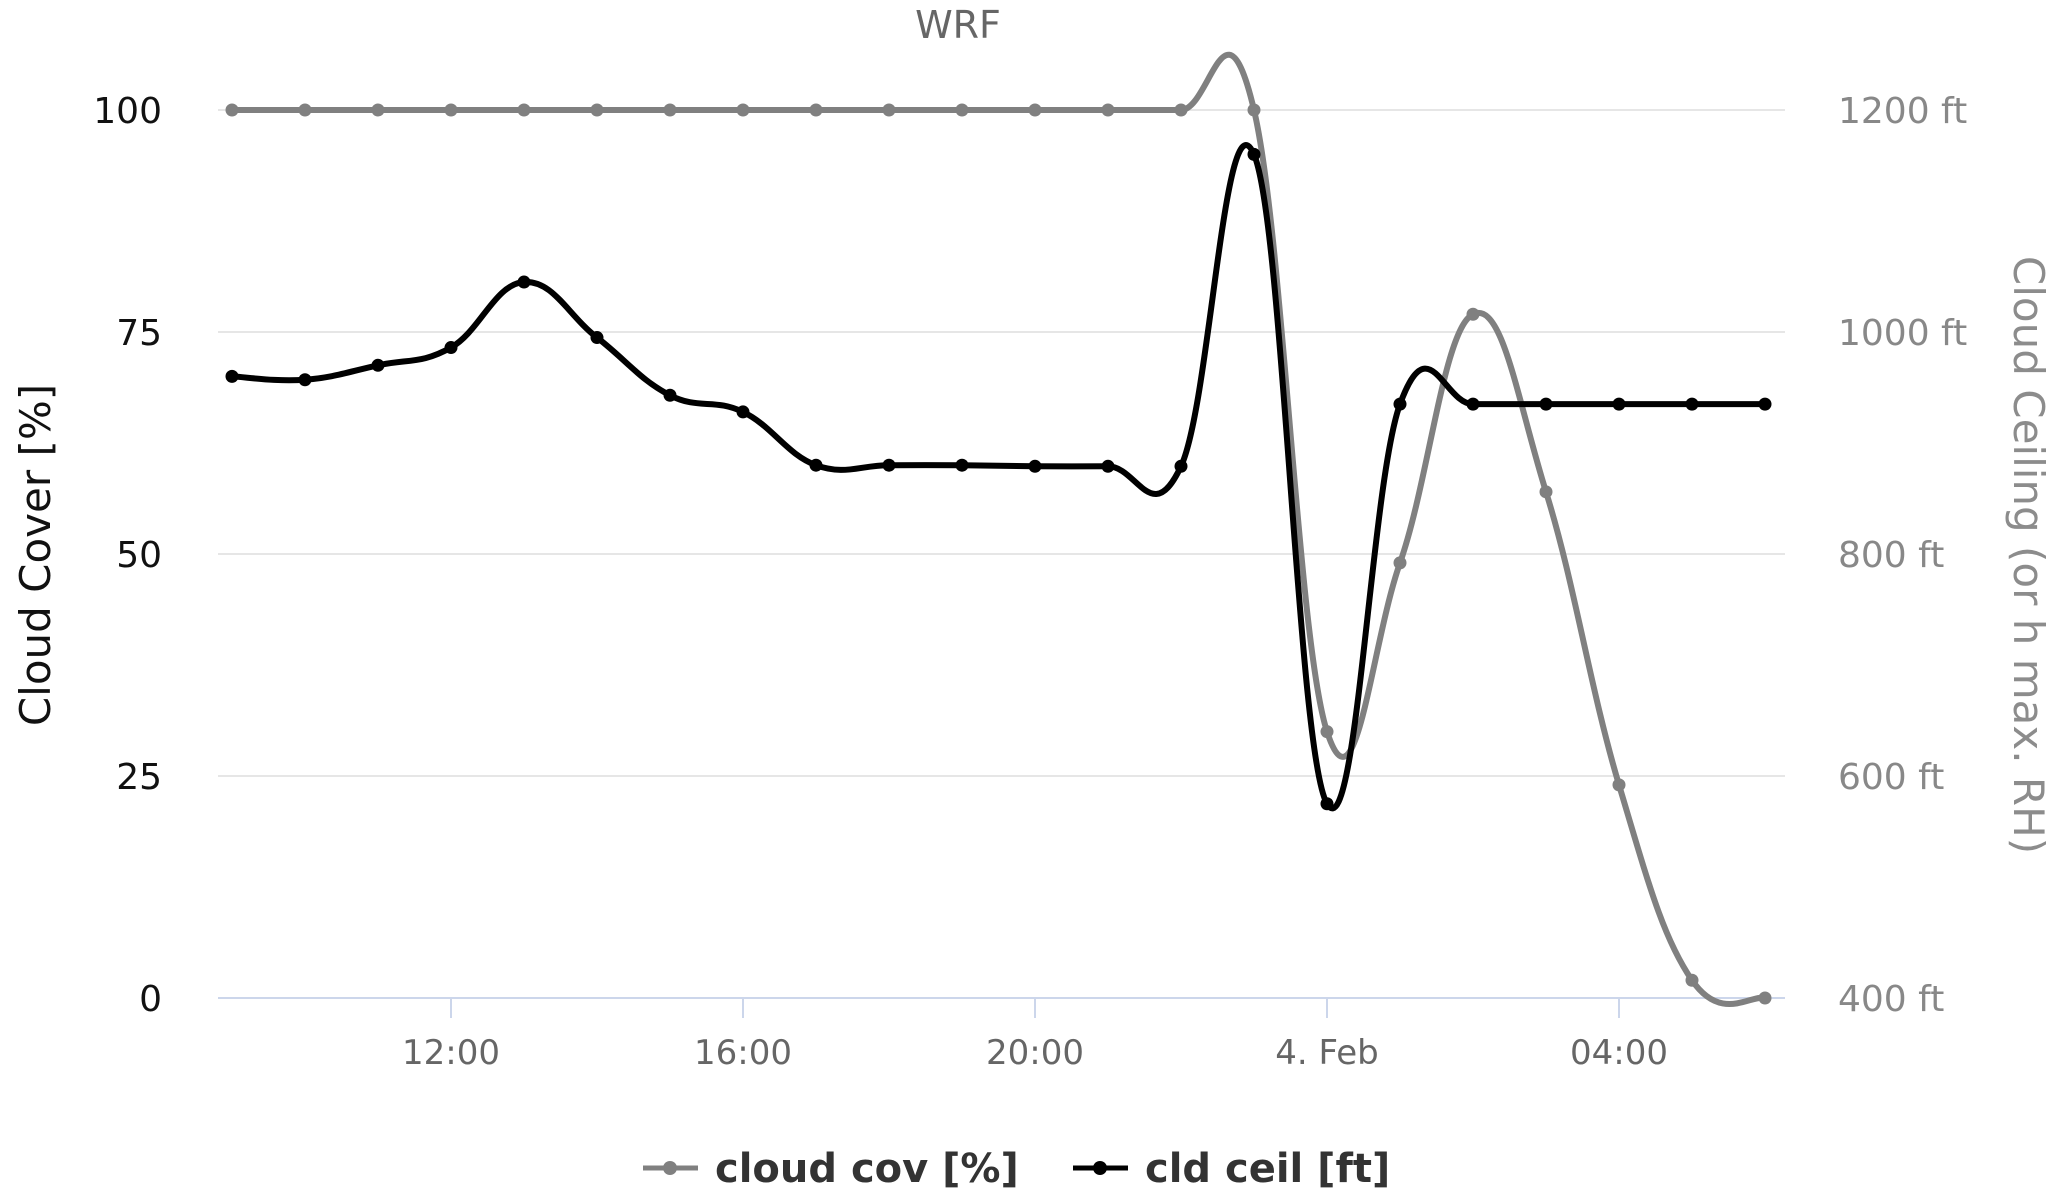  I want to click on legend-item-cld-ceil: cld ceil [ft], so click(1231, 1169).